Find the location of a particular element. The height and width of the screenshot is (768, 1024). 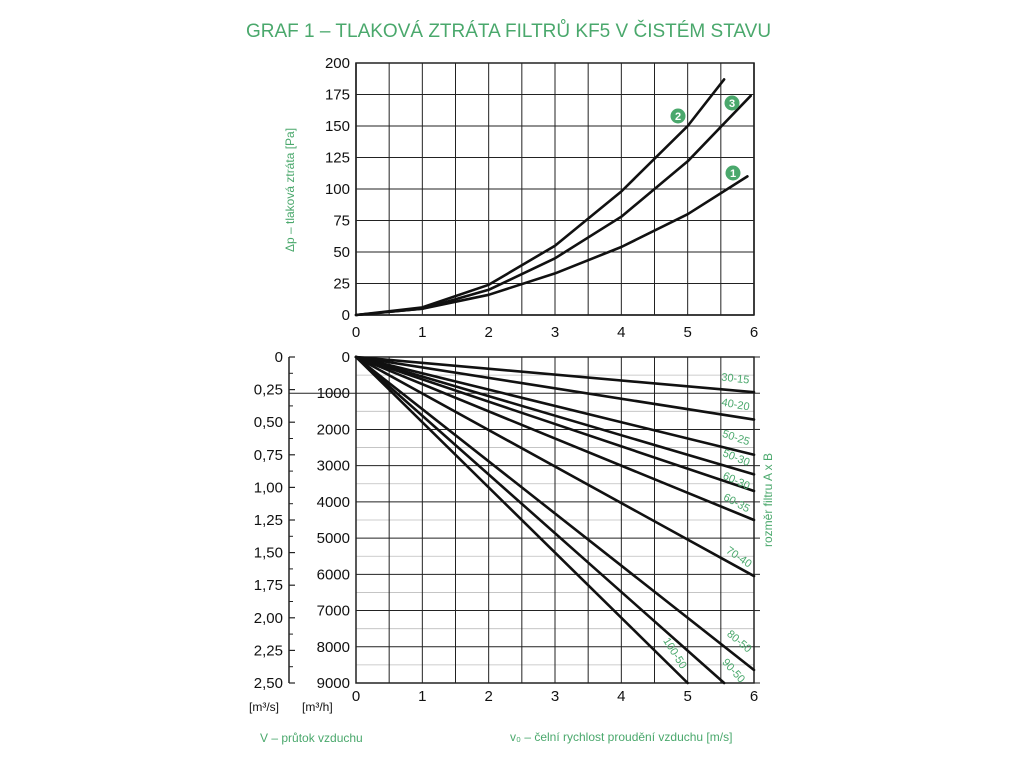

top-y-tick-label: 150 is located at coordinates (337, 126).